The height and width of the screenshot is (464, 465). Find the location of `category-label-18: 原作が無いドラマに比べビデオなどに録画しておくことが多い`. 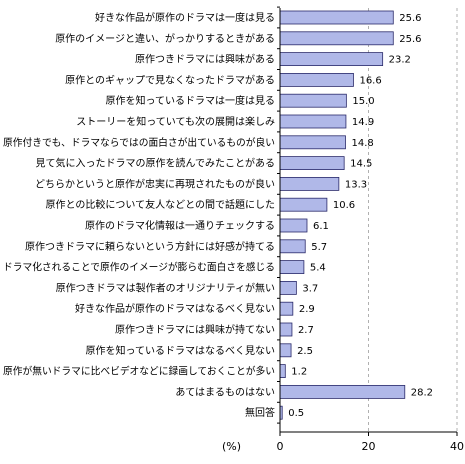

category-label-18: 原作が無いドラマに比べビデオなどに録画しておくことが多い is located at coordinates (139, 371).